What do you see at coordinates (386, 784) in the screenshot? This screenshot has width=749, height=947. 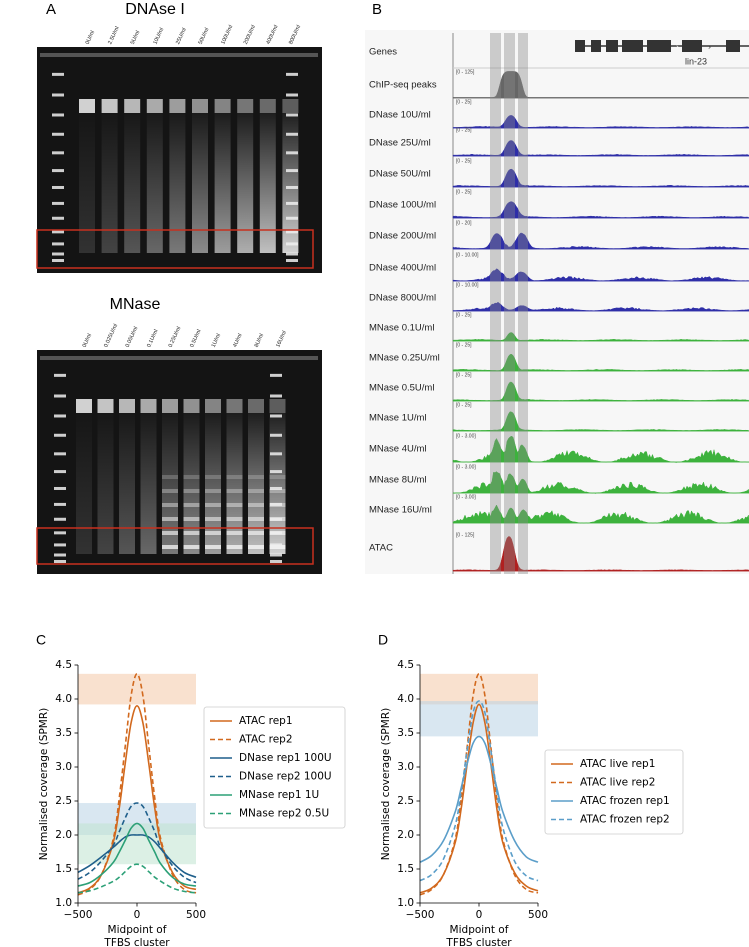 I see `y-axis-label: Normalised coverage (SPMR)` at bounding box center [386, 784].